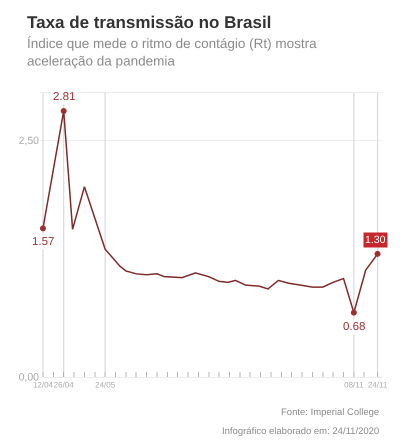 This screenshot has height=447, width=400. Describe the element at coordinates (105, 385) in the screenshot. I see `x-tick-label: 24/05` at that location.